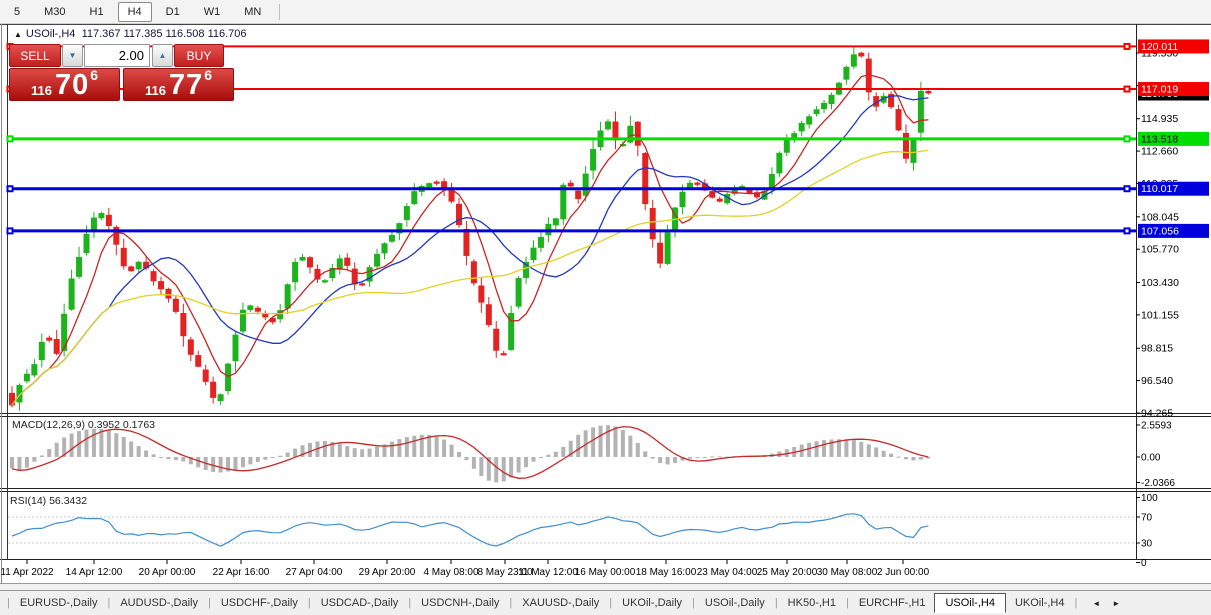 The height and width of the screenshot is (615, 1211). I want to click on tab-eurchf-h1: EURCHF-,H1, so click(892, 603).